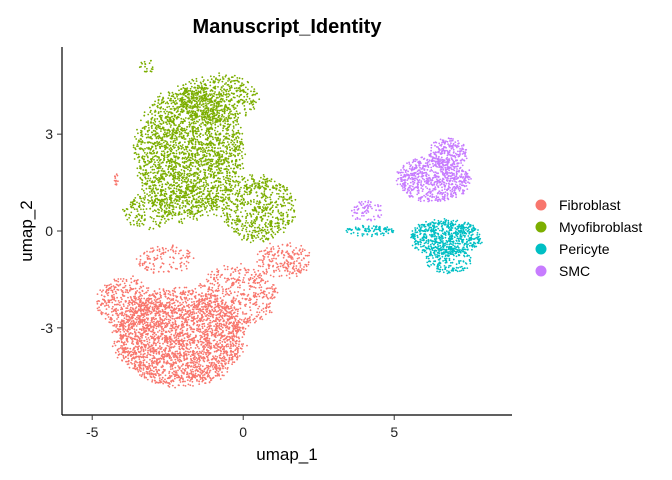  Describe the element at coordinates (209, 151) in the screenshot. I see `series-myofibroblast` at that location.